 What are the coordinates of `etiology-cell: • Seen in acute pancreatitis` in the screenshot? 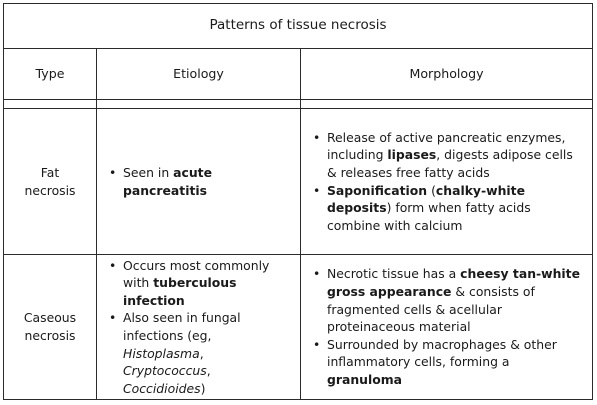 It's located at (198, 181).